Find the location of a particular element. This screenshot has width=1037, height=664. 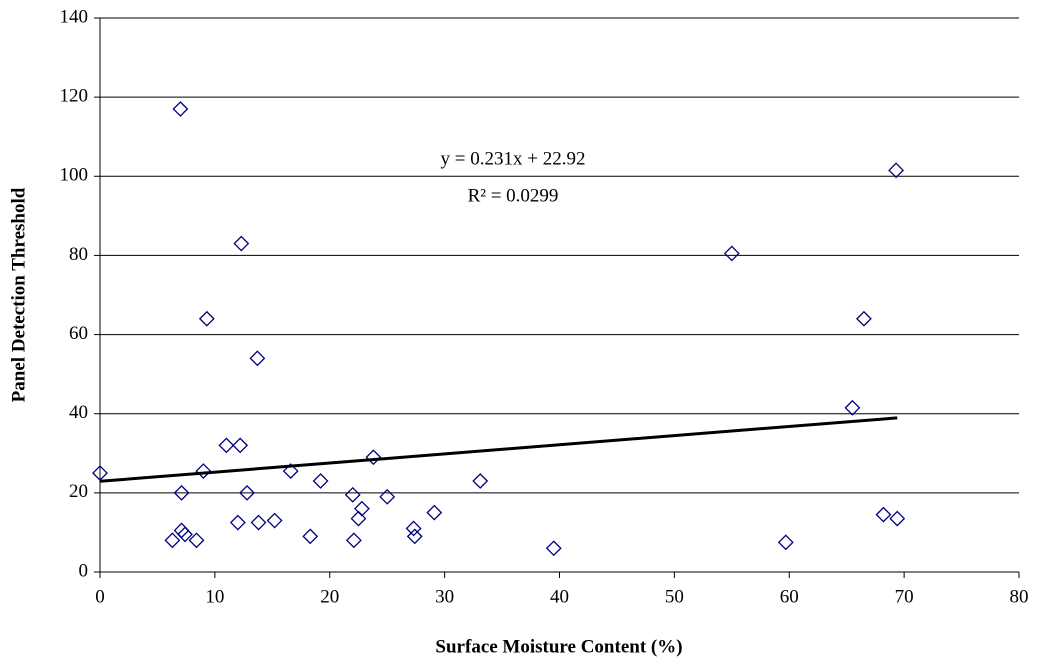

r-squared-label: R² = 0.0299 is located at coordinates (513, 195).